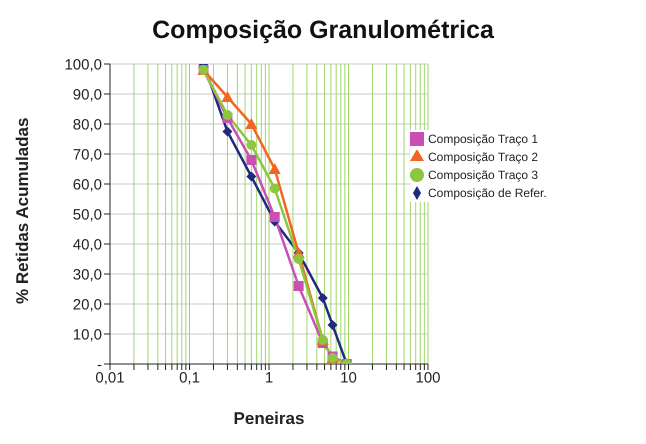 Image resolution: width=646 pixels, height=444 pixels. I want to click on y-tick-label: 90,0, so click(87, 95).